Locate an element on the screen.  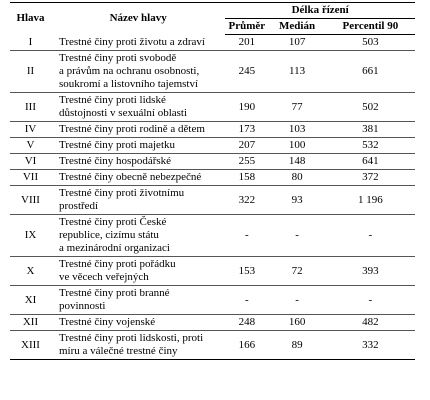
p90-cell: 393 is located at coordinates (370, 271).